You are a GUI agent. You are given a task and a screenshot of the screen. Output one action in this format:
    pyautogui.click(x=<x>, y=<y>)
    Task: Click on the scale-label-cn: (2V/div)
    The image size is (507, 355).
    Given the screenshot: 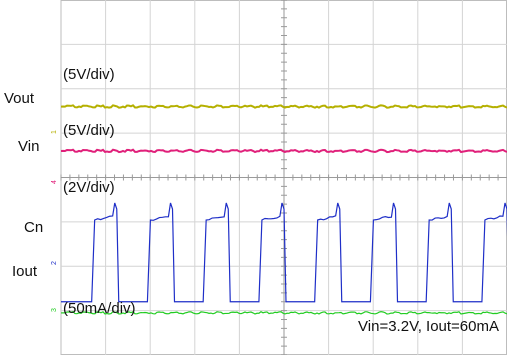 What is the action you would take?
    pyautogui.click(x=89, y=187)
    